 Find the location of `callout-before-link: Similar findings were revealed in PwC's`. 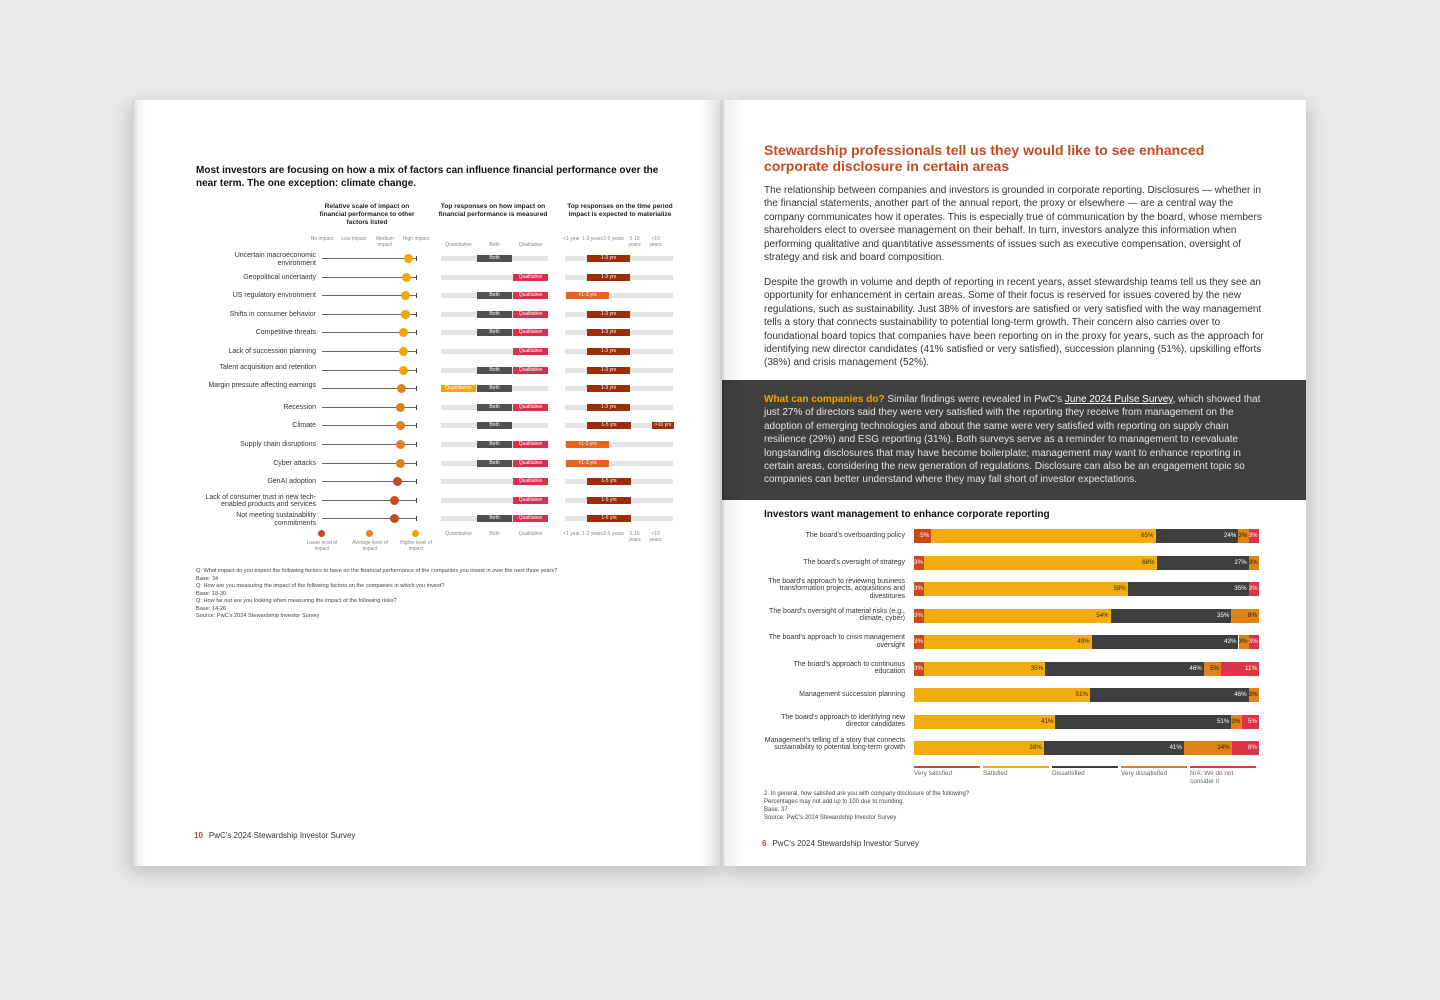

callout-before-link: Similar findings were revealed in PwC's is located at coordinates (974, 399).